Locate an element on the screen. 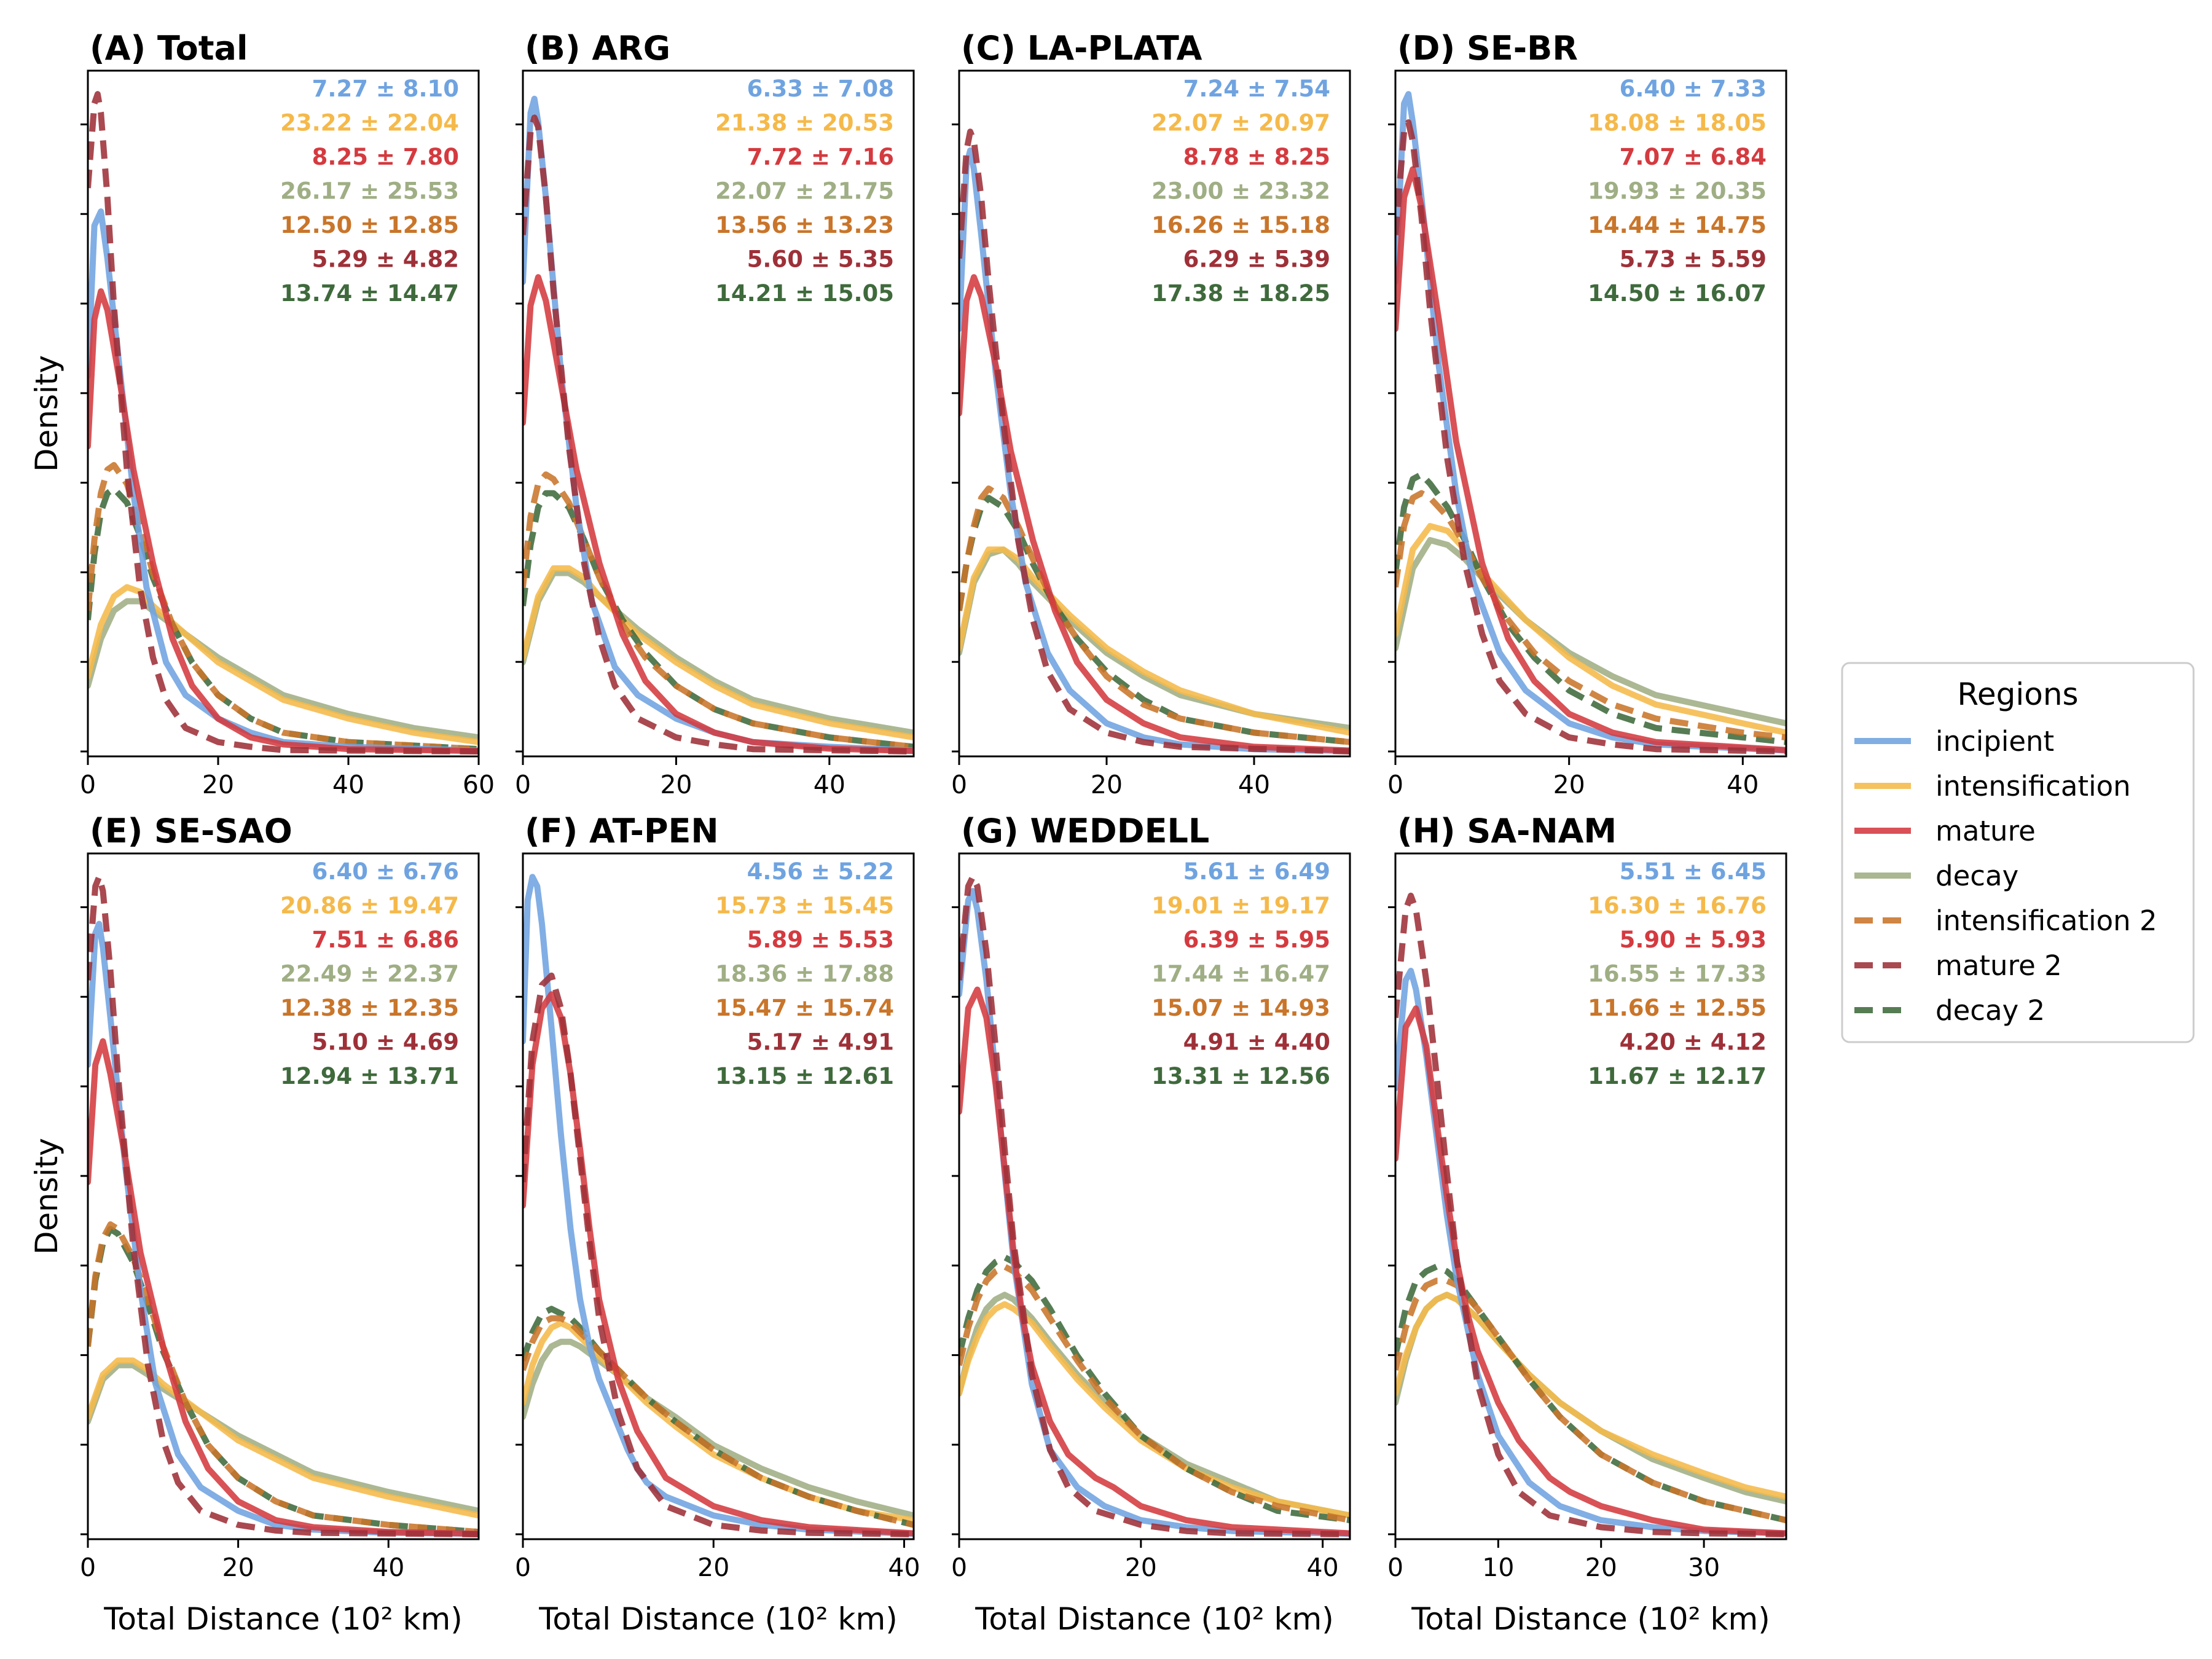 This screenshot has height=1659, width=2212. panel-title: (E) SE-SAO is located at coordinates (191, 831).